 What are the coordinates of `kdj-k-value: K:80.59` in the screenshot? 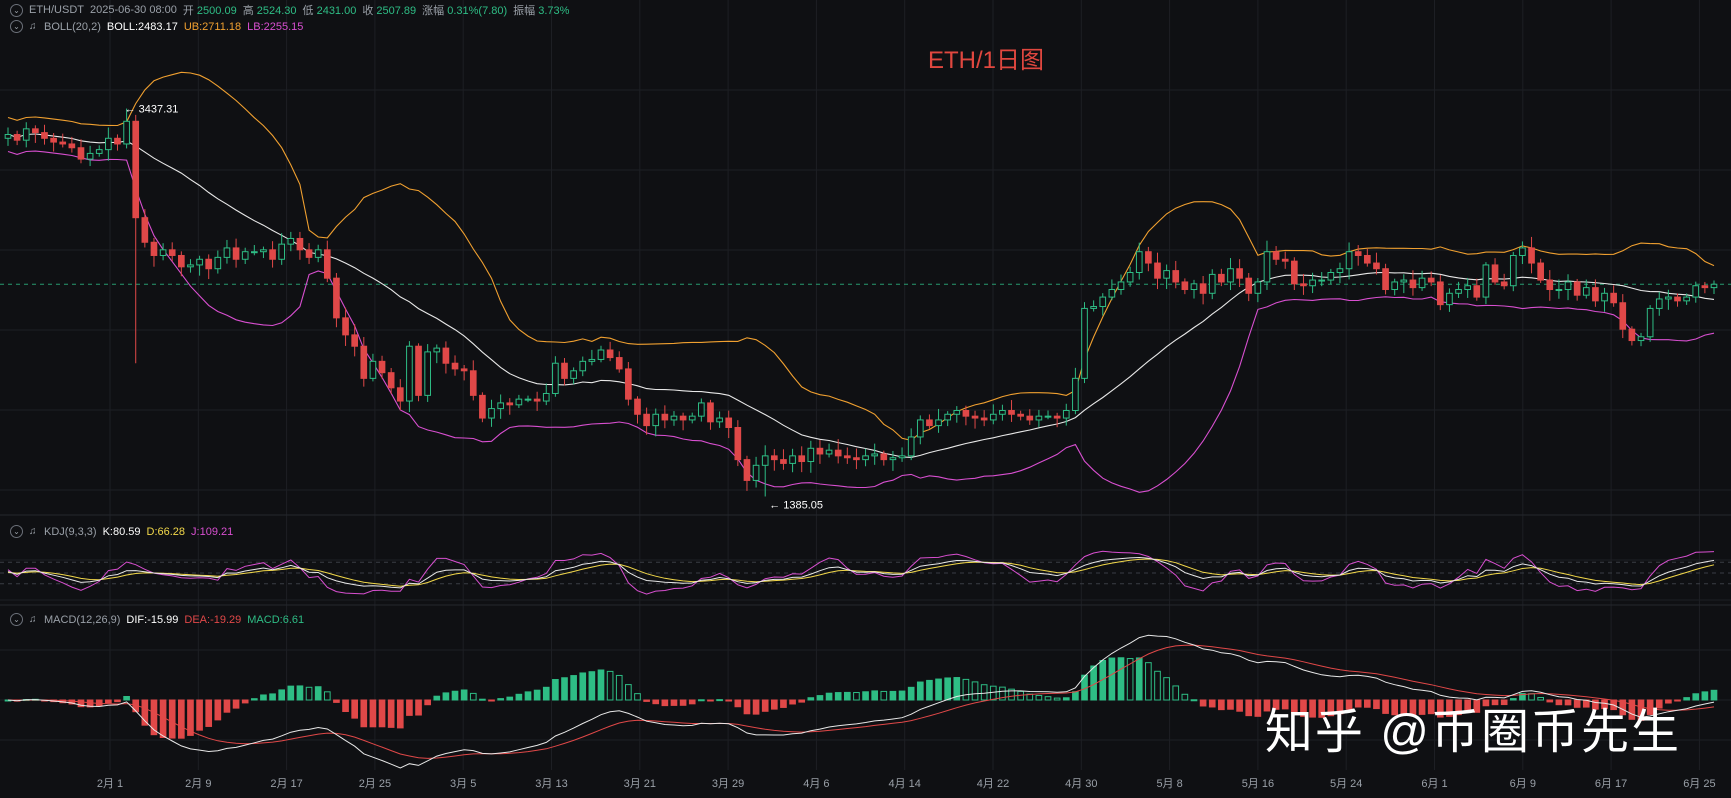 It's located at (121, 531).